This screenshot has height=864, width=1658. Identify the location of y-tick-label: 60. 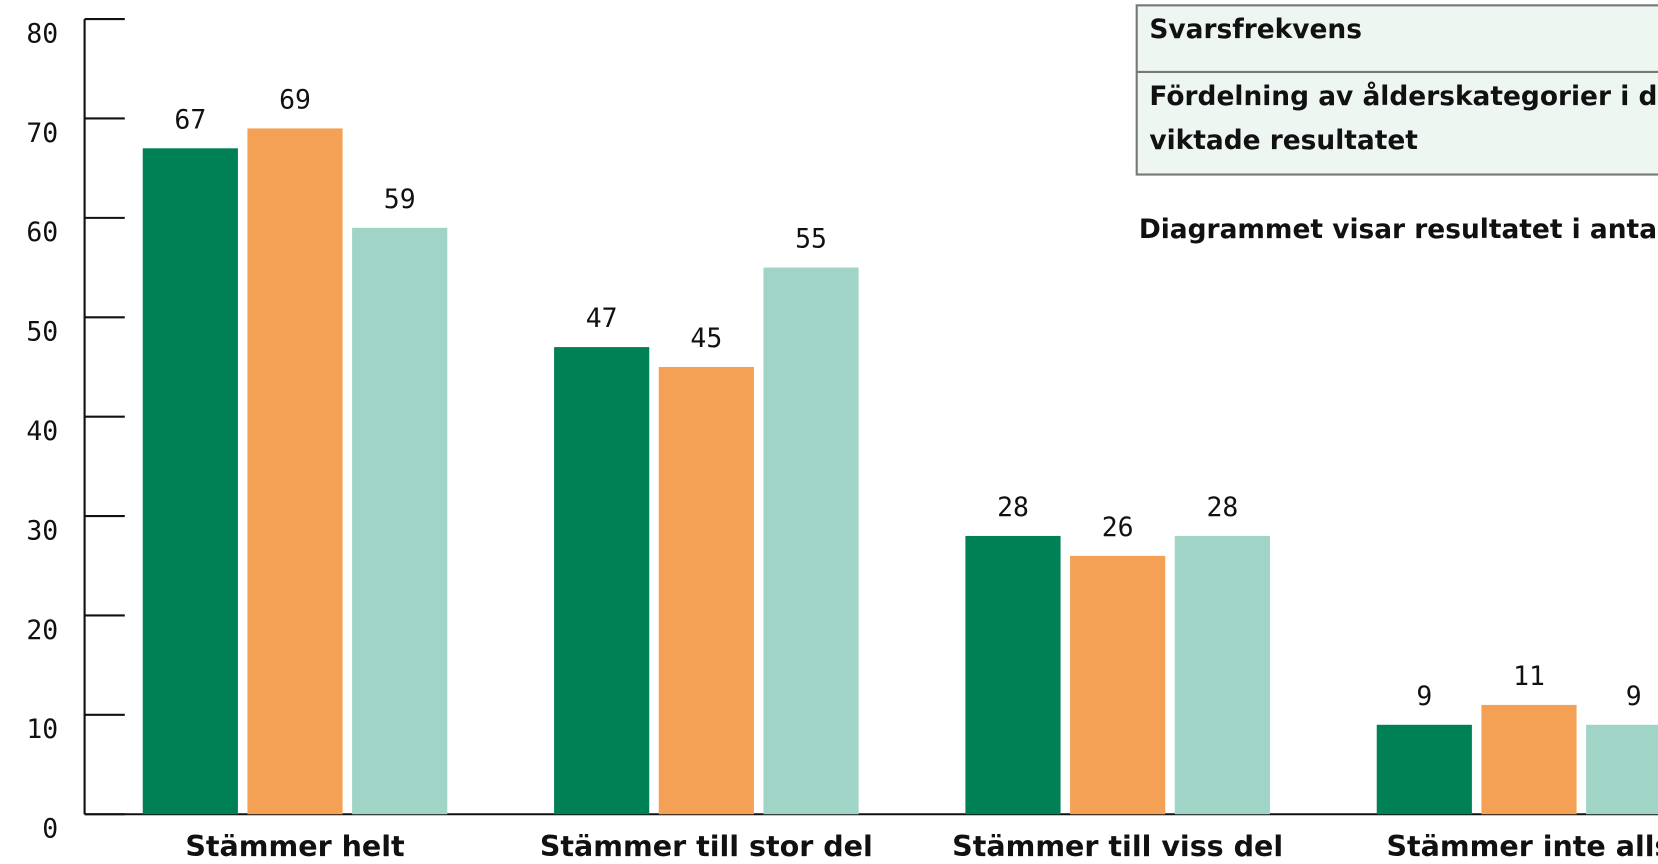
(42, 232).